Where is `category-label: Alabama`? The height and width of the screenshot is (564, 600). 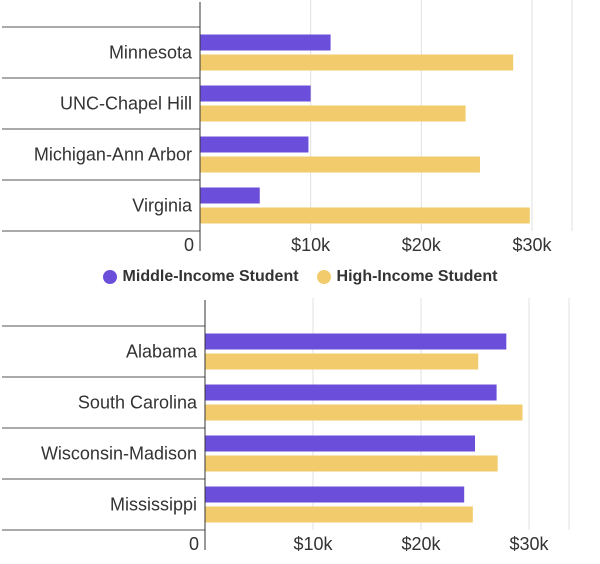 category-label: Alabama is located at coordinates (162, 352).